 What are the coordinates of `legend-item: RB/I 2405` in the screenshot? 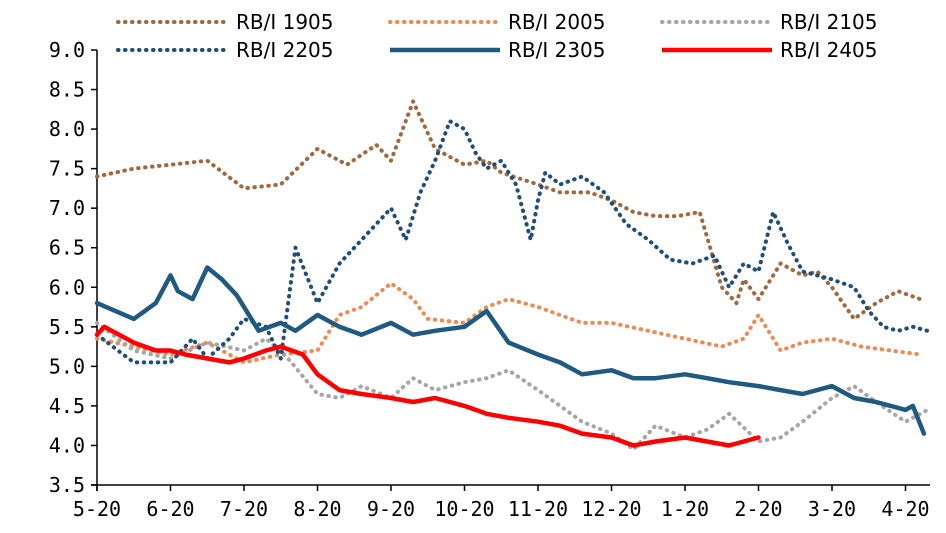 It's located at (770, 50).